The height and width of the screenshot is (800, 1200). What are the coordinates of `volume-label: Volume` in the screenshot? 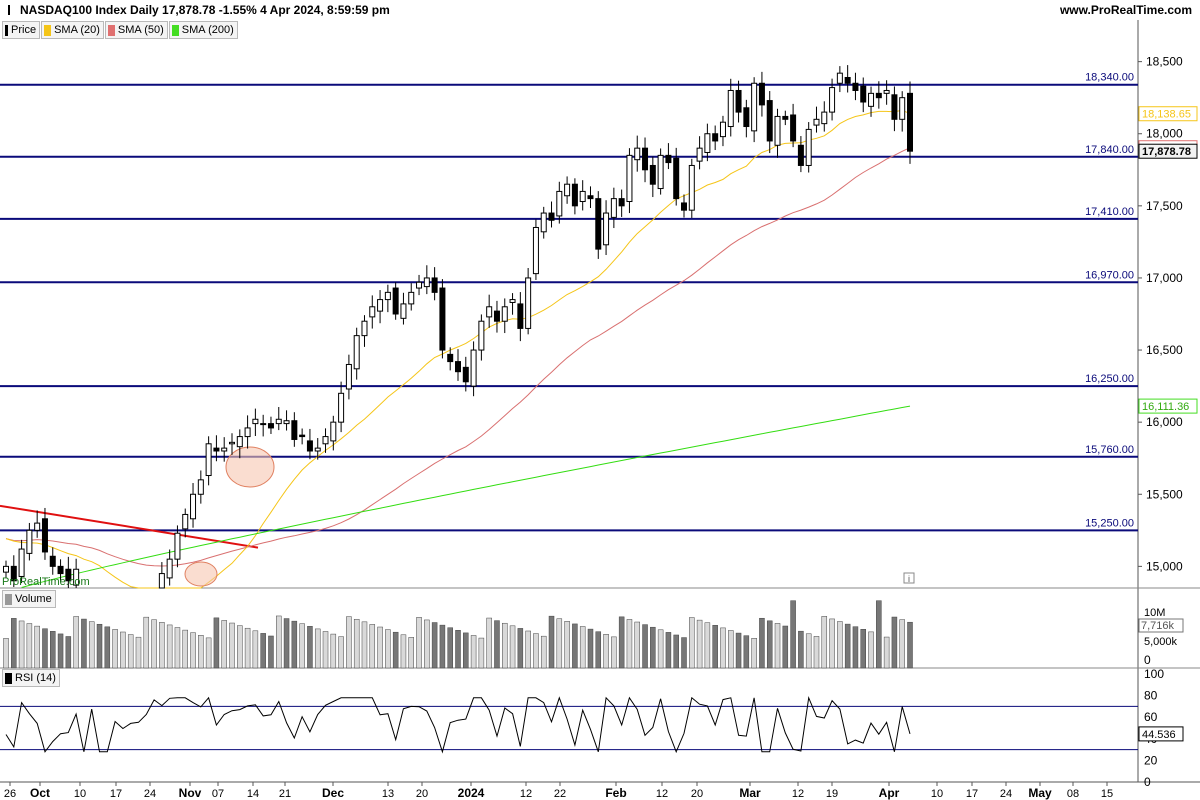 It's located at (33, 599).